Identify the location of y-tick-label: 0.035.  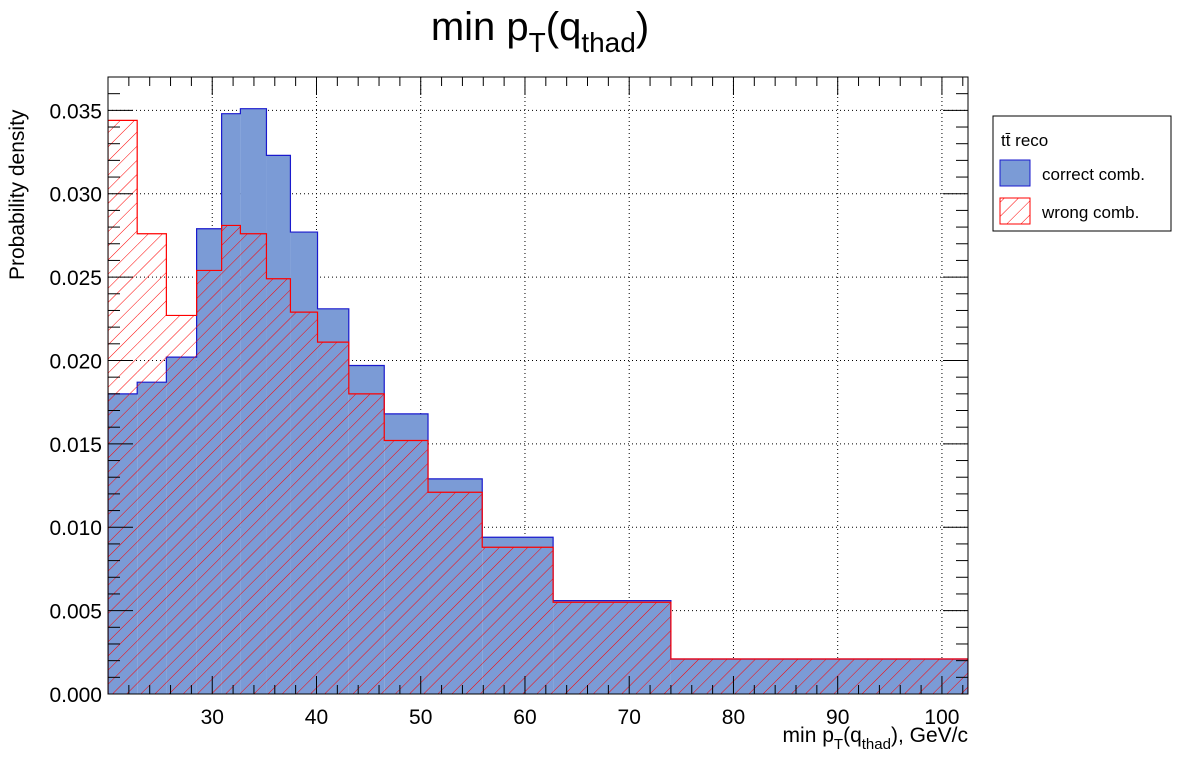
(75, 111).